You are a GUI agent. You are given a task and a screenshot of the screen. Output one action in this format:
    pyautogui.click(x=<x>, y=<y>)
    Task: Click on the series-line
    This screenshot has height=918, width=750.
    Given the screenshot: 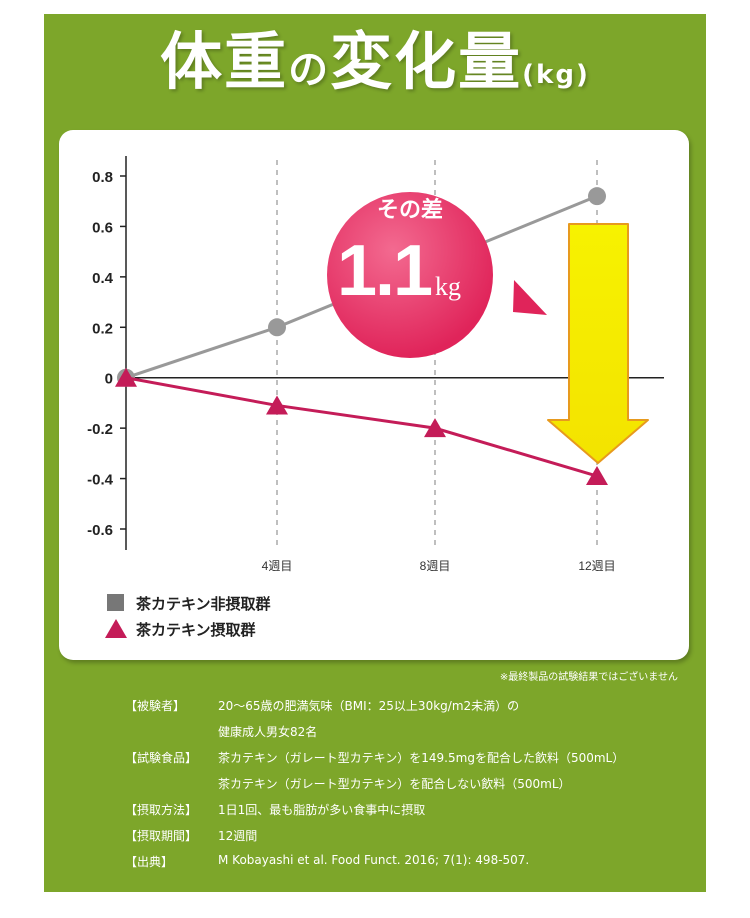 What is the action you would take?
    pyautogui.click(x=361, y=427)
    